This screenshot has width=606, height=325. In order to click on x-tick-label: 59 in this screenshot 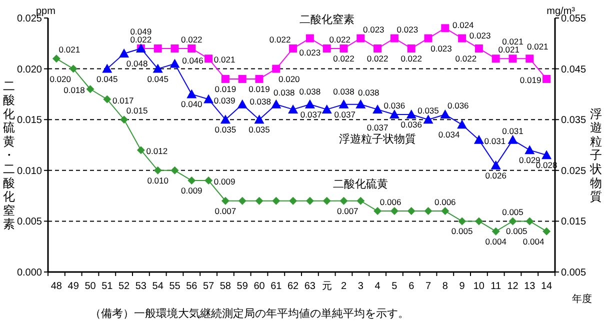, I will do `click(242, 286)`.